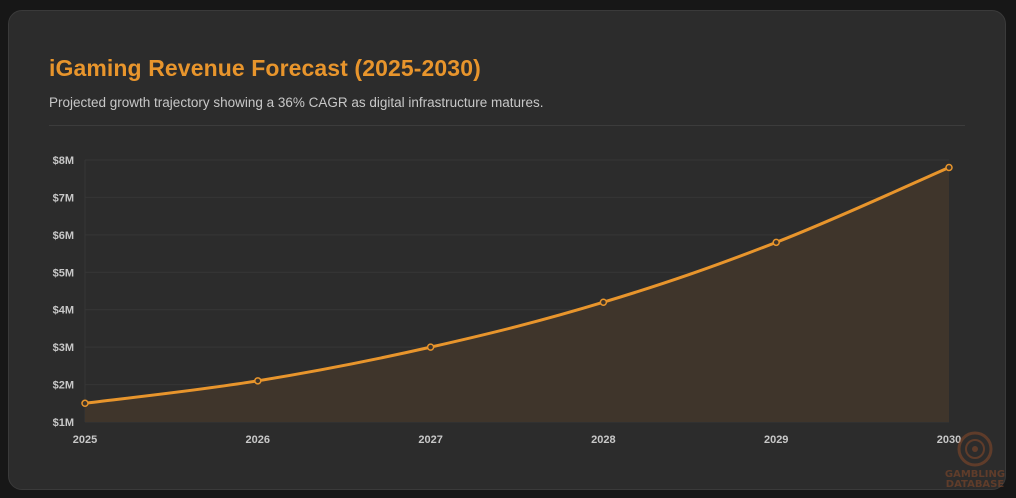 The width and height of the screenshot is (1016, 498). What do you see at coordinates (975, 474) in the screenshot?
I see `watermark-line-1: GAMBLING` at bounding box center [975, 474].